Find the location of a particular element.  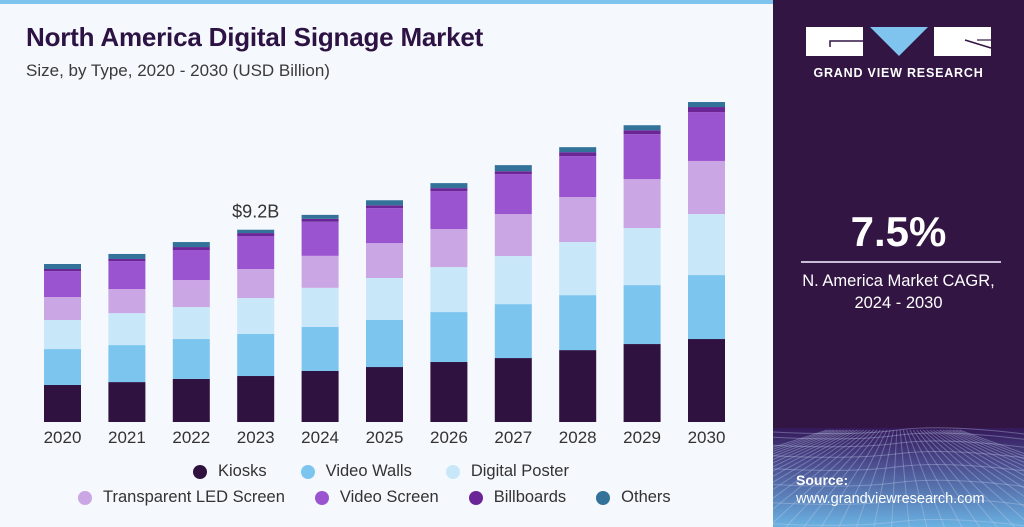

bar-segment-kiosks-2024 is located at coordinates (320, 396).